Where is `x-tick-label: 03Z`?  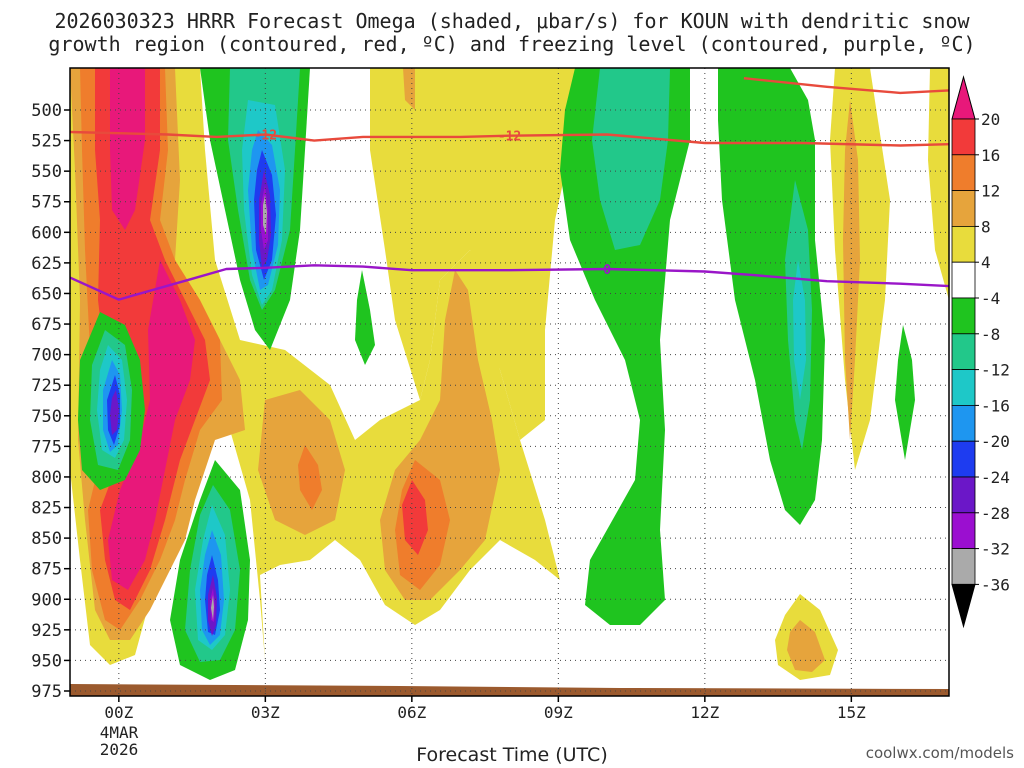
x-tick-label: 03Z is located at coordinates (265, 712).